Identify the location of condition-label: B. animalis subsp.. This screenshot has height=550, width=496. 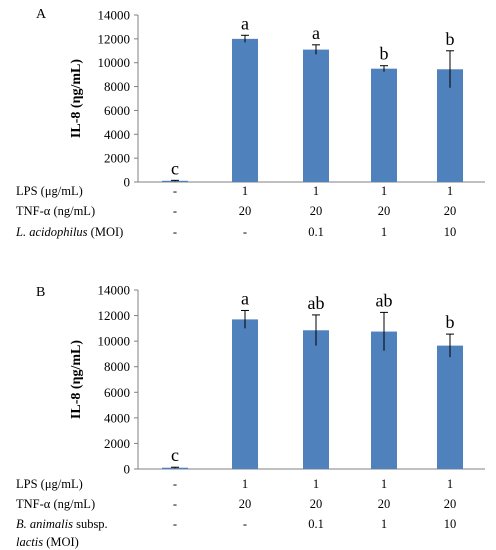
(62, 524).